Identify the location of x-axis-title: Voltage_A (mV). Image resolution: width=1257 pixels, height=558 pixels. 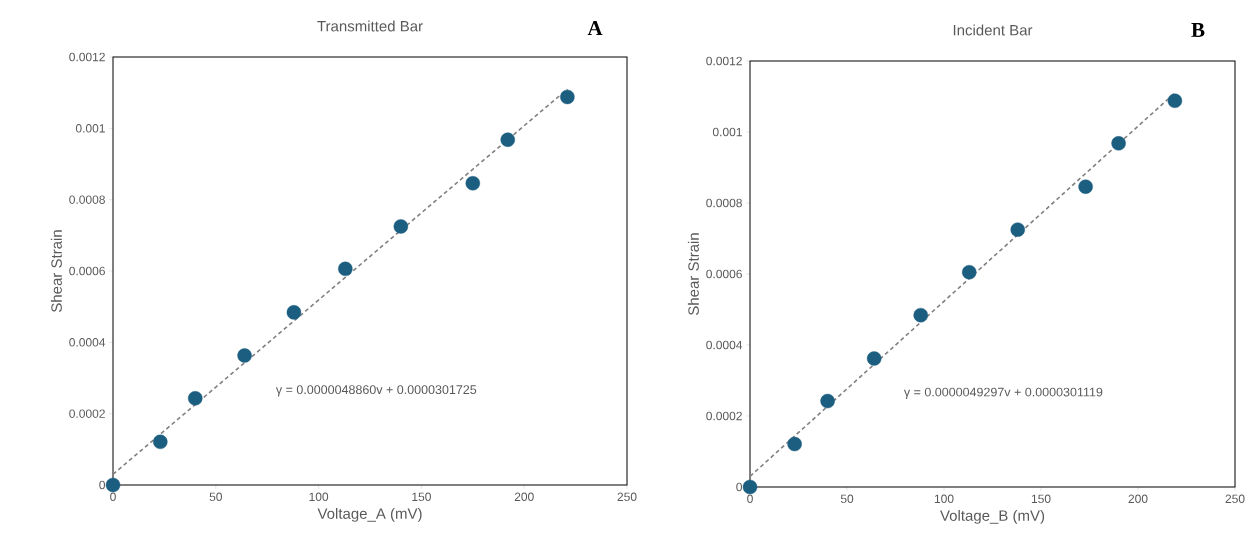
(369, 514).